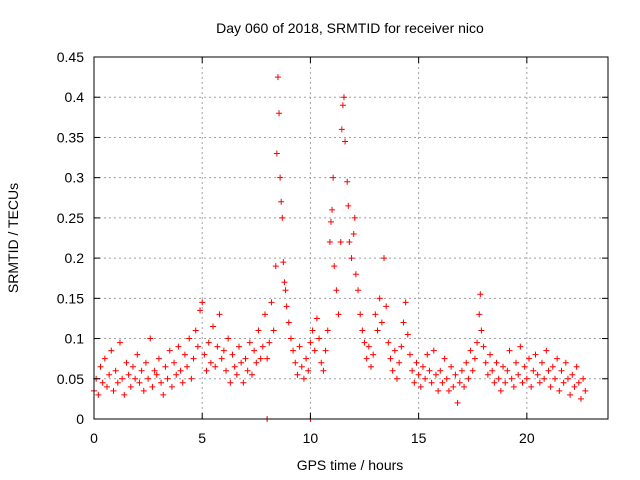 This screenshot has height=480, width=640. Describe the element at coordinates (75, 97) in the screenshot. I see `y-tick-label: 0.4` at that location.